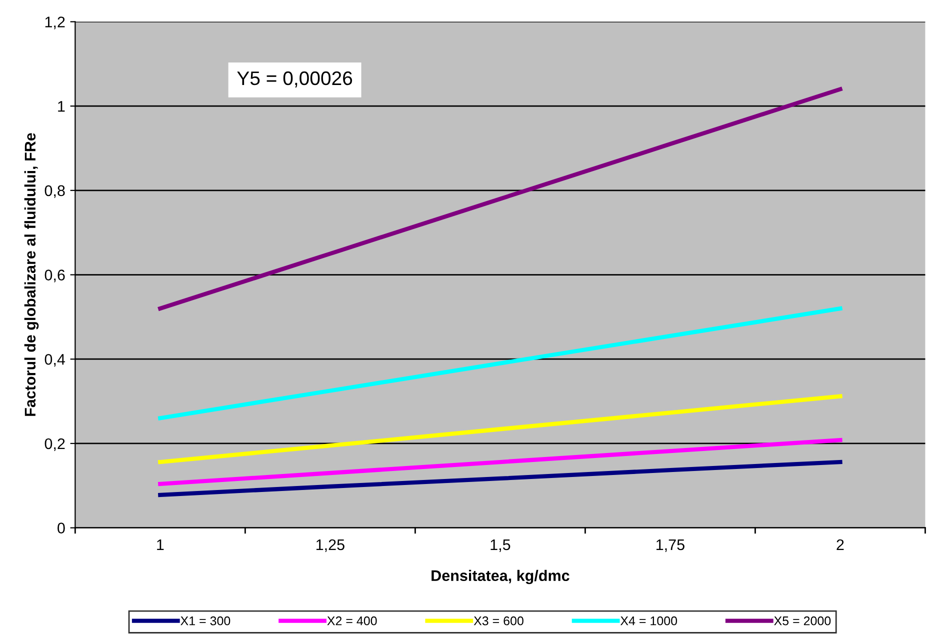 This screenshot has width=928, height=639. Describe the element at coordinates (501, 577) in the screenshot. I see `x-axis-title: Densitatea, kg/dmc` at that location.